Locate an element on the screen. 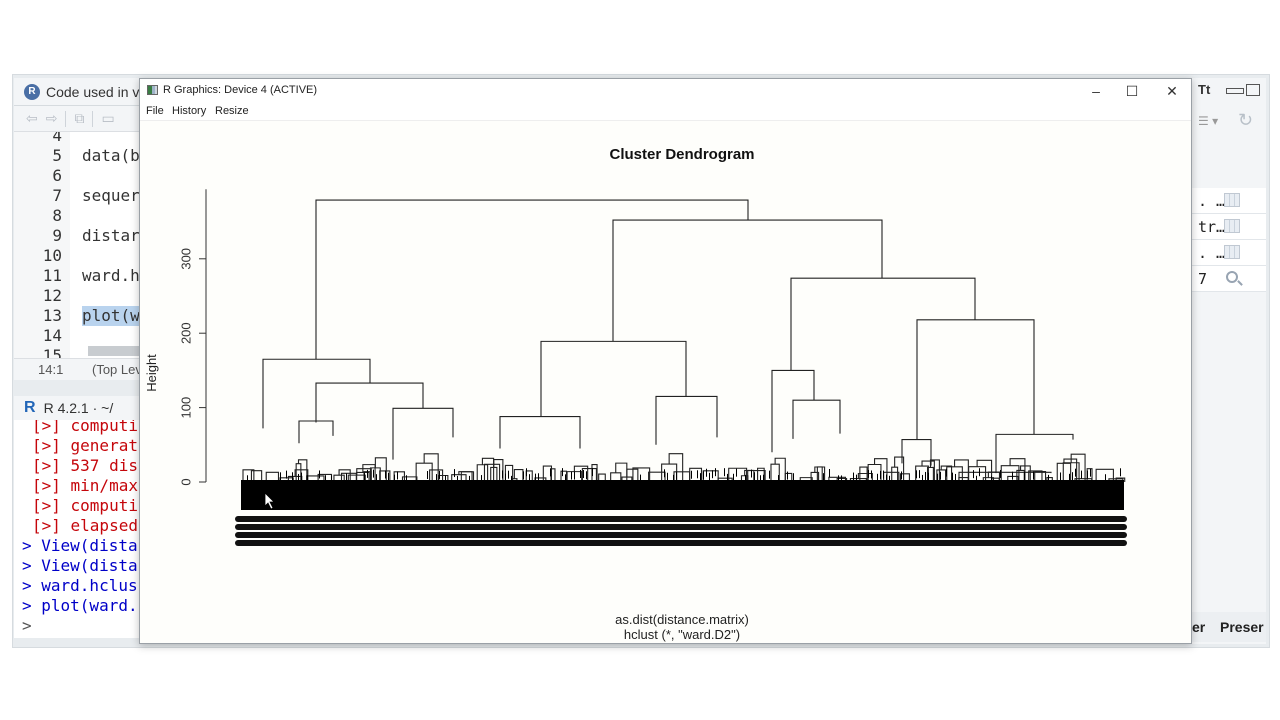  mouse-cursor-icon is located at coordinates (269, 501).